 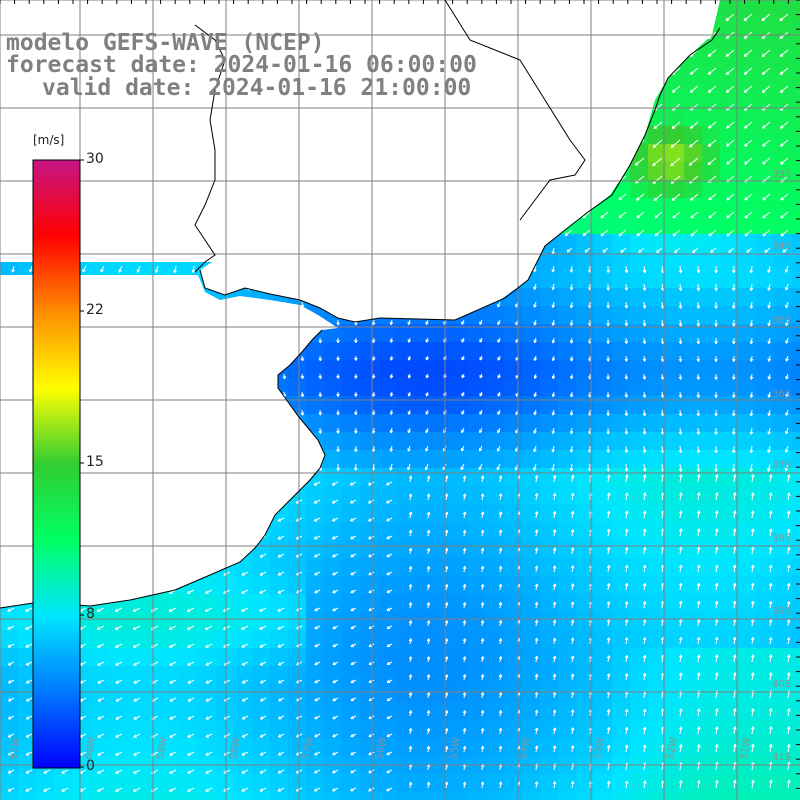 What do you see at coordinates (781, 757) in the screenshot?
I see `lat-label: 41S` at bounding box center [781, 757].